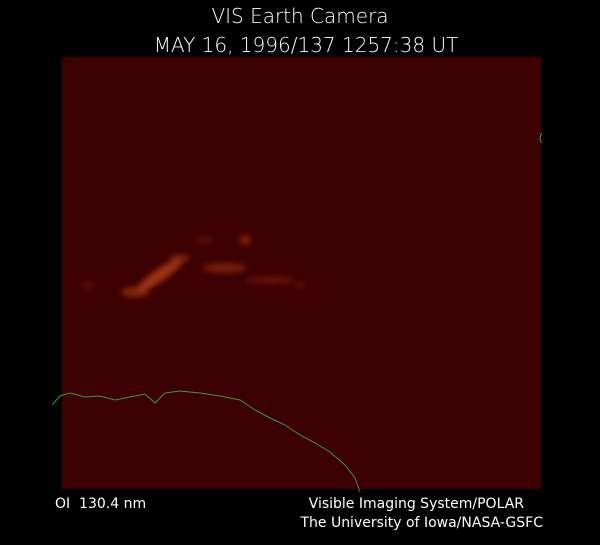 The height and width of the screenshot is (545, 600). Describe the element at coordinates (299, 16) in the screenshot. I see `title: VIS Earth Camera` at that location.